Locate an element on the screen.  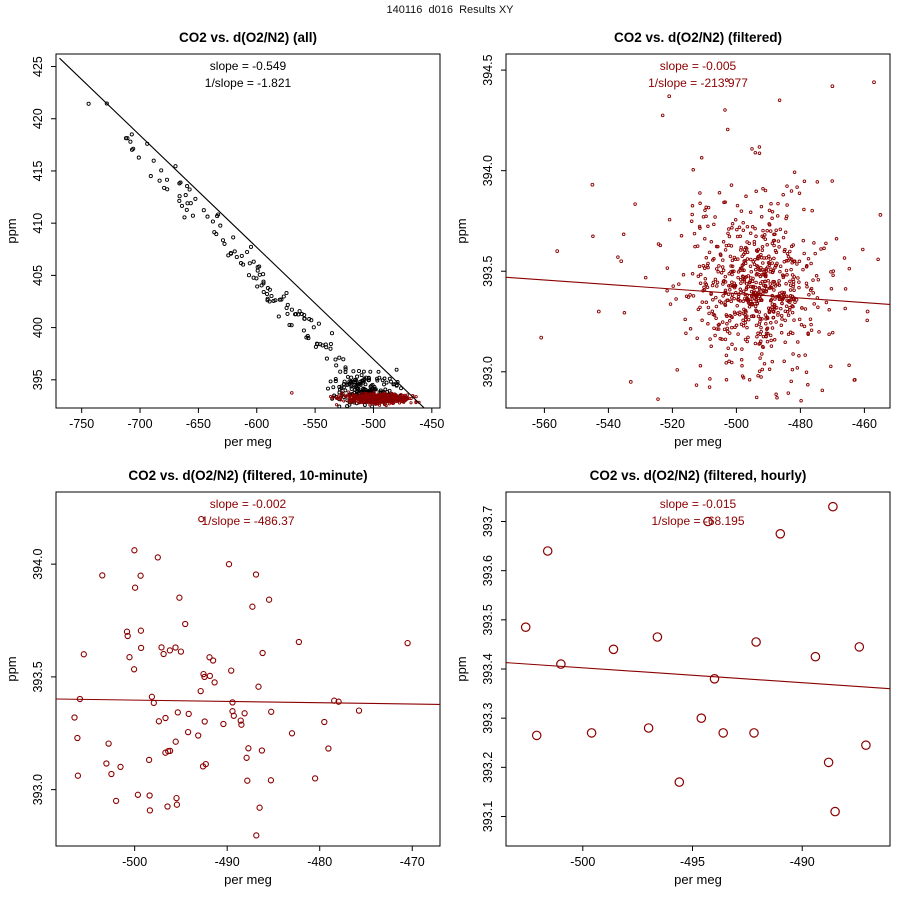
annotation-line: slope = -0.002 is located at coordinates (248, 504).